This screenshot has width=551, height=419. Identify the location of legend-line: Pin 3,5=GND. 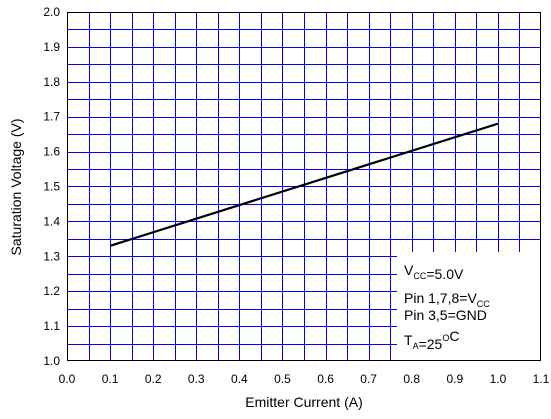
(445, 315).